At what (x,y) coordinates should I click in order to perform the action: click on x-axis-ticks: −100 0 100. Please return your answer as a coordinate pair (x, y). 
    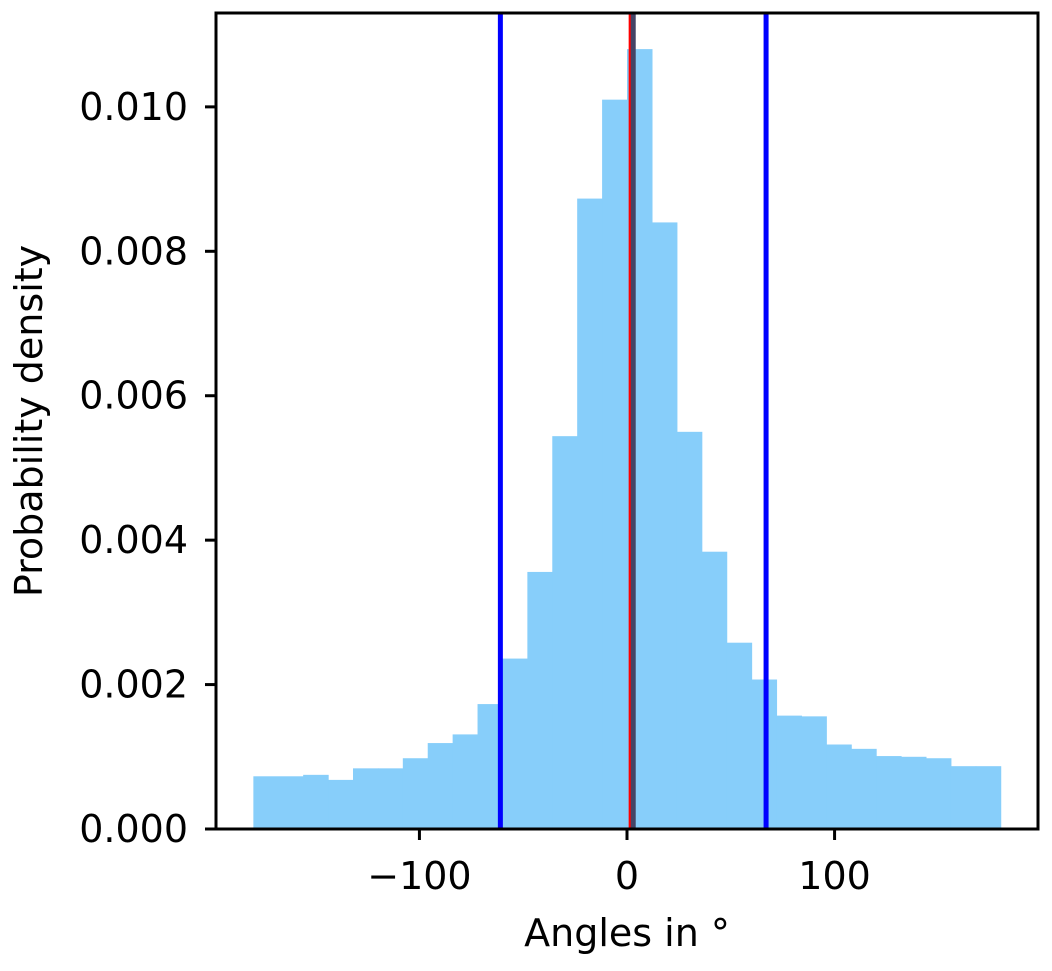
    Looking at the image, I should click on (619, 863).